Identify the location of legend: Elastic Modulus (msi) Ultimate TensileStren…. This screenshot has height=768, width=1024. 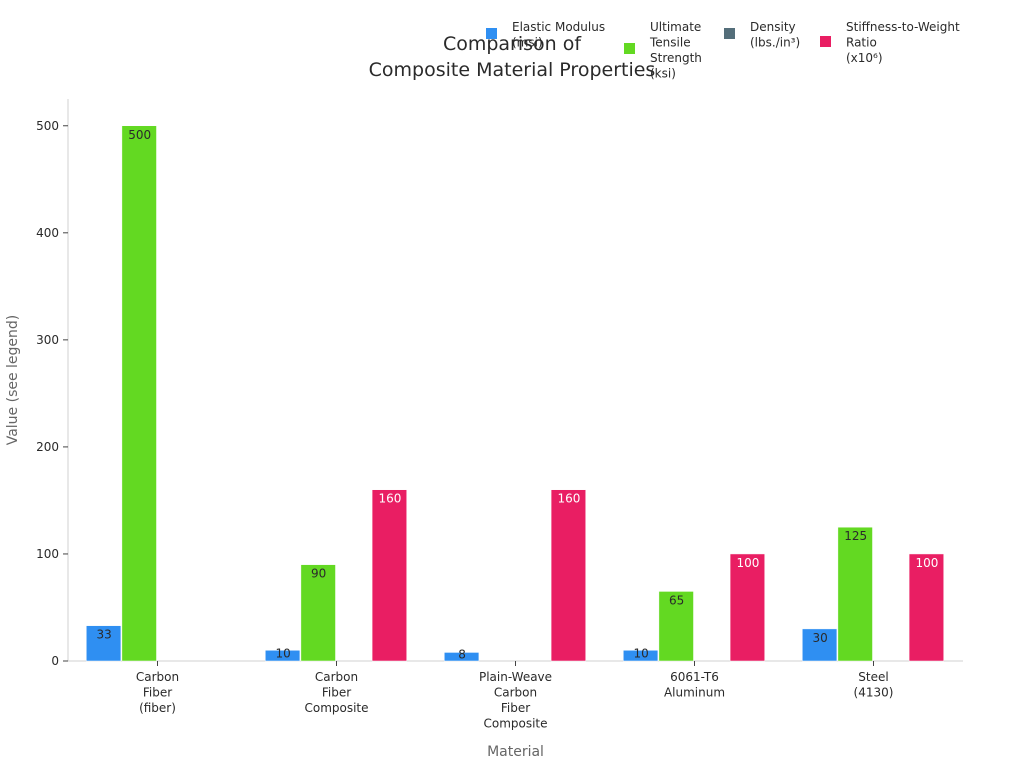
(723, 50).